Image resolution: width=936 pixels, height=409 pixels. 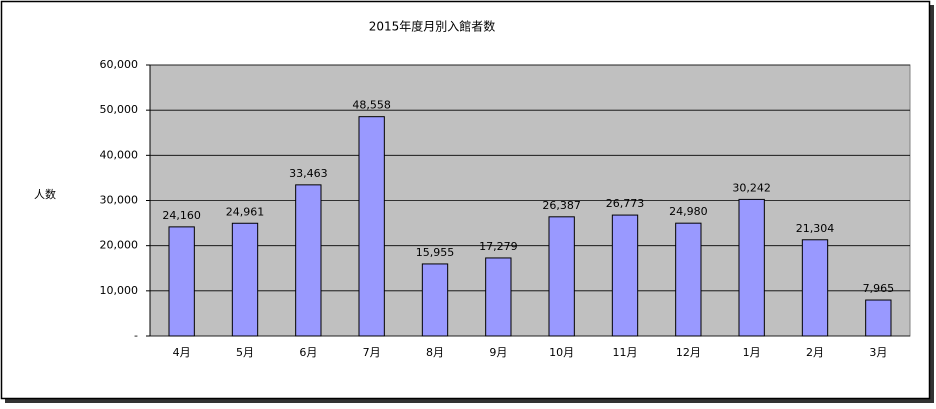 I want to click on value-label: 24,160, so click(x=181, y=215).